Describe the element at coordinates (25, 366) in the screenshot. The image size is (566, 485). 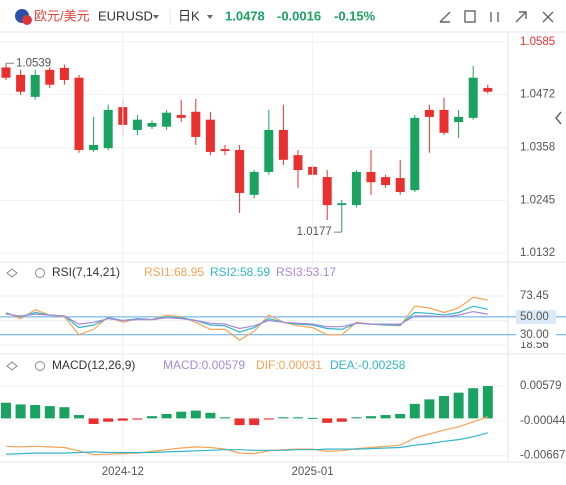
I see `macd-icons` at that location.